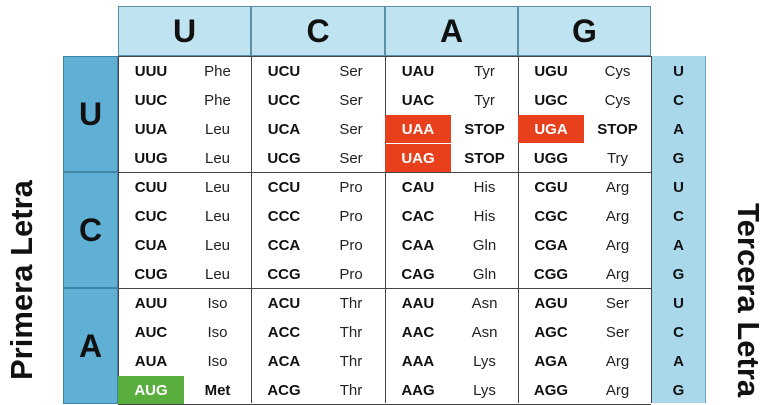  Describe the element at coordinates (551, 274) in the screenshot. I see `codon-cell: CGG` at that location.